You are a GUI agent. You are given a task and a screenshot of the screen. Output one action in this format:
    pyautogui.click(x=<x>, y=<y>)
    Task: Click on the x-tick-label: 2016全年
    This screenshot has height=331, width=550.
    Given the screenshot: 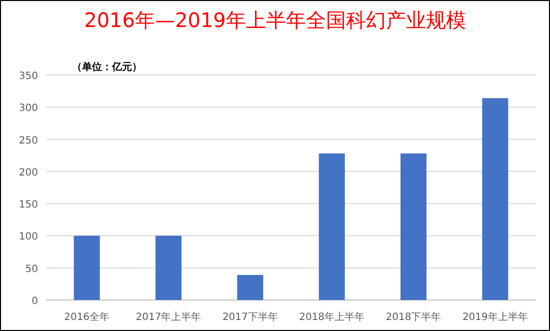 What is the action you would take?
    pyautogui.click(x=87, y=317)
    